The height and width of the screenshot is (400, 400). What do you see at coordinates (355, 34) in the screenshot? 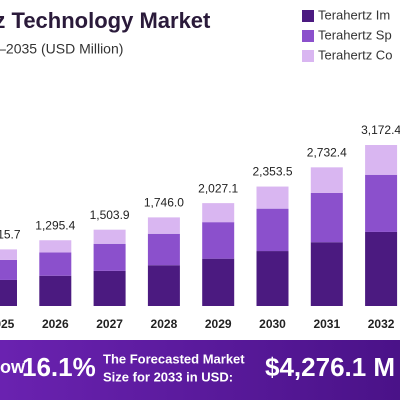
I see `legend-label: Terahertz Sp` at bounding box center [355, 34].